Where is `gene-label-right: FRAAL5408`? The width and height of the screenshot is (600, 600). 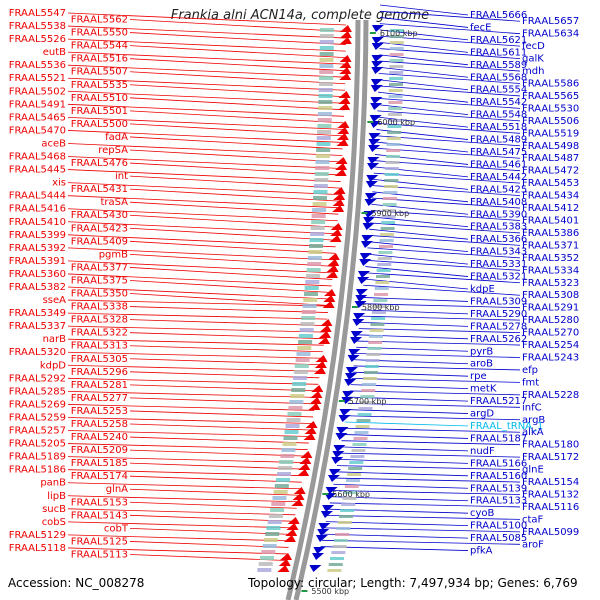
gene-label-right: FRAAL5408 is located at coordinates (498, 202).